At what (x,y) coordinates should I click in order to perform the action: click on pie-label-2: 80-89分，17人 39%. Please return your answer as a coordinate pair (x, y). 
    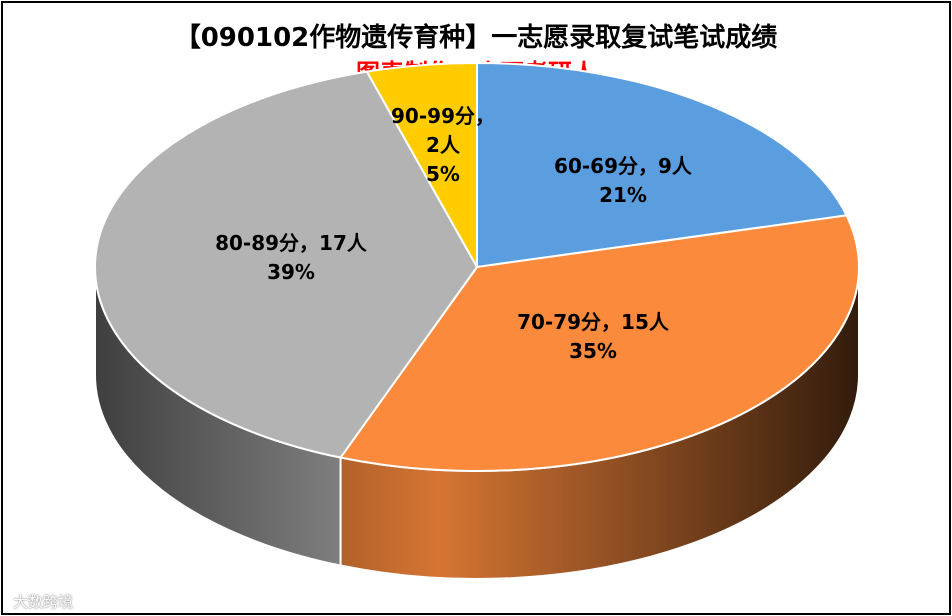
    Looking at the image, I should click on (291, 257).